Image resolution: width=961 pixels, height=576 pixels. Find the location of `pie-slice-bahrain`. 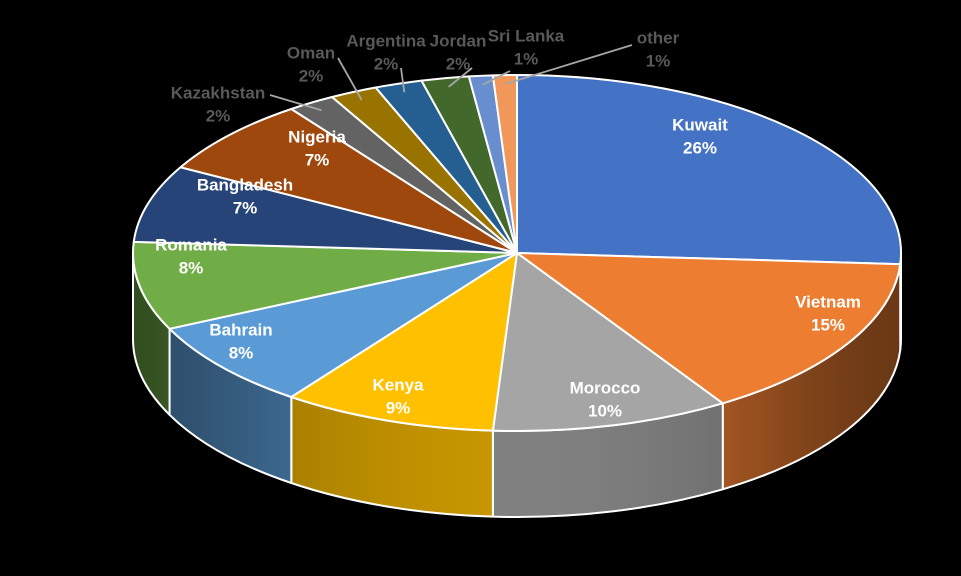

pie-slice-bahrain is located at coordinates (343, 325).